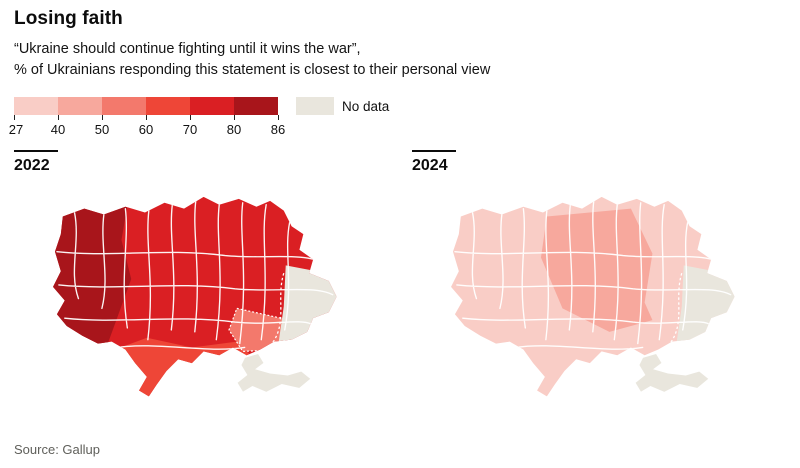 The width and height of the screenshot is (800, 468). Describe the element at coordinates (278, 308) in the screenshot. I see `frontline-dashed-border-2022` at that location.